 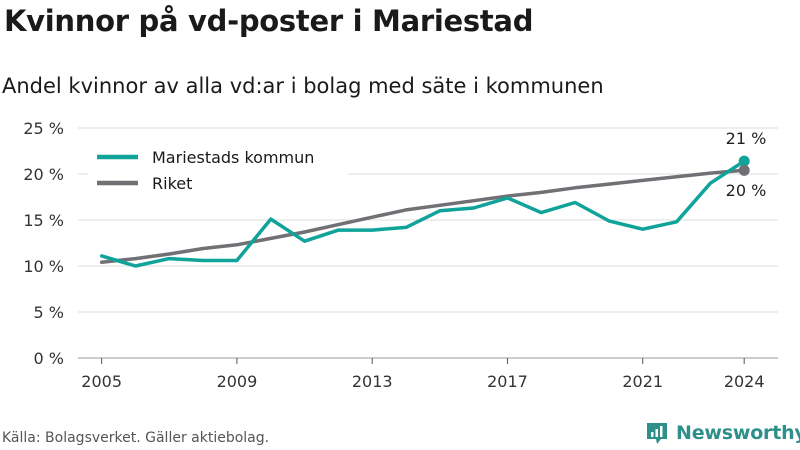 What do you see at coordinates (507, 381) in the screenshot?
I see `x-tick-label: 2017` at bounding box center [507, 381].